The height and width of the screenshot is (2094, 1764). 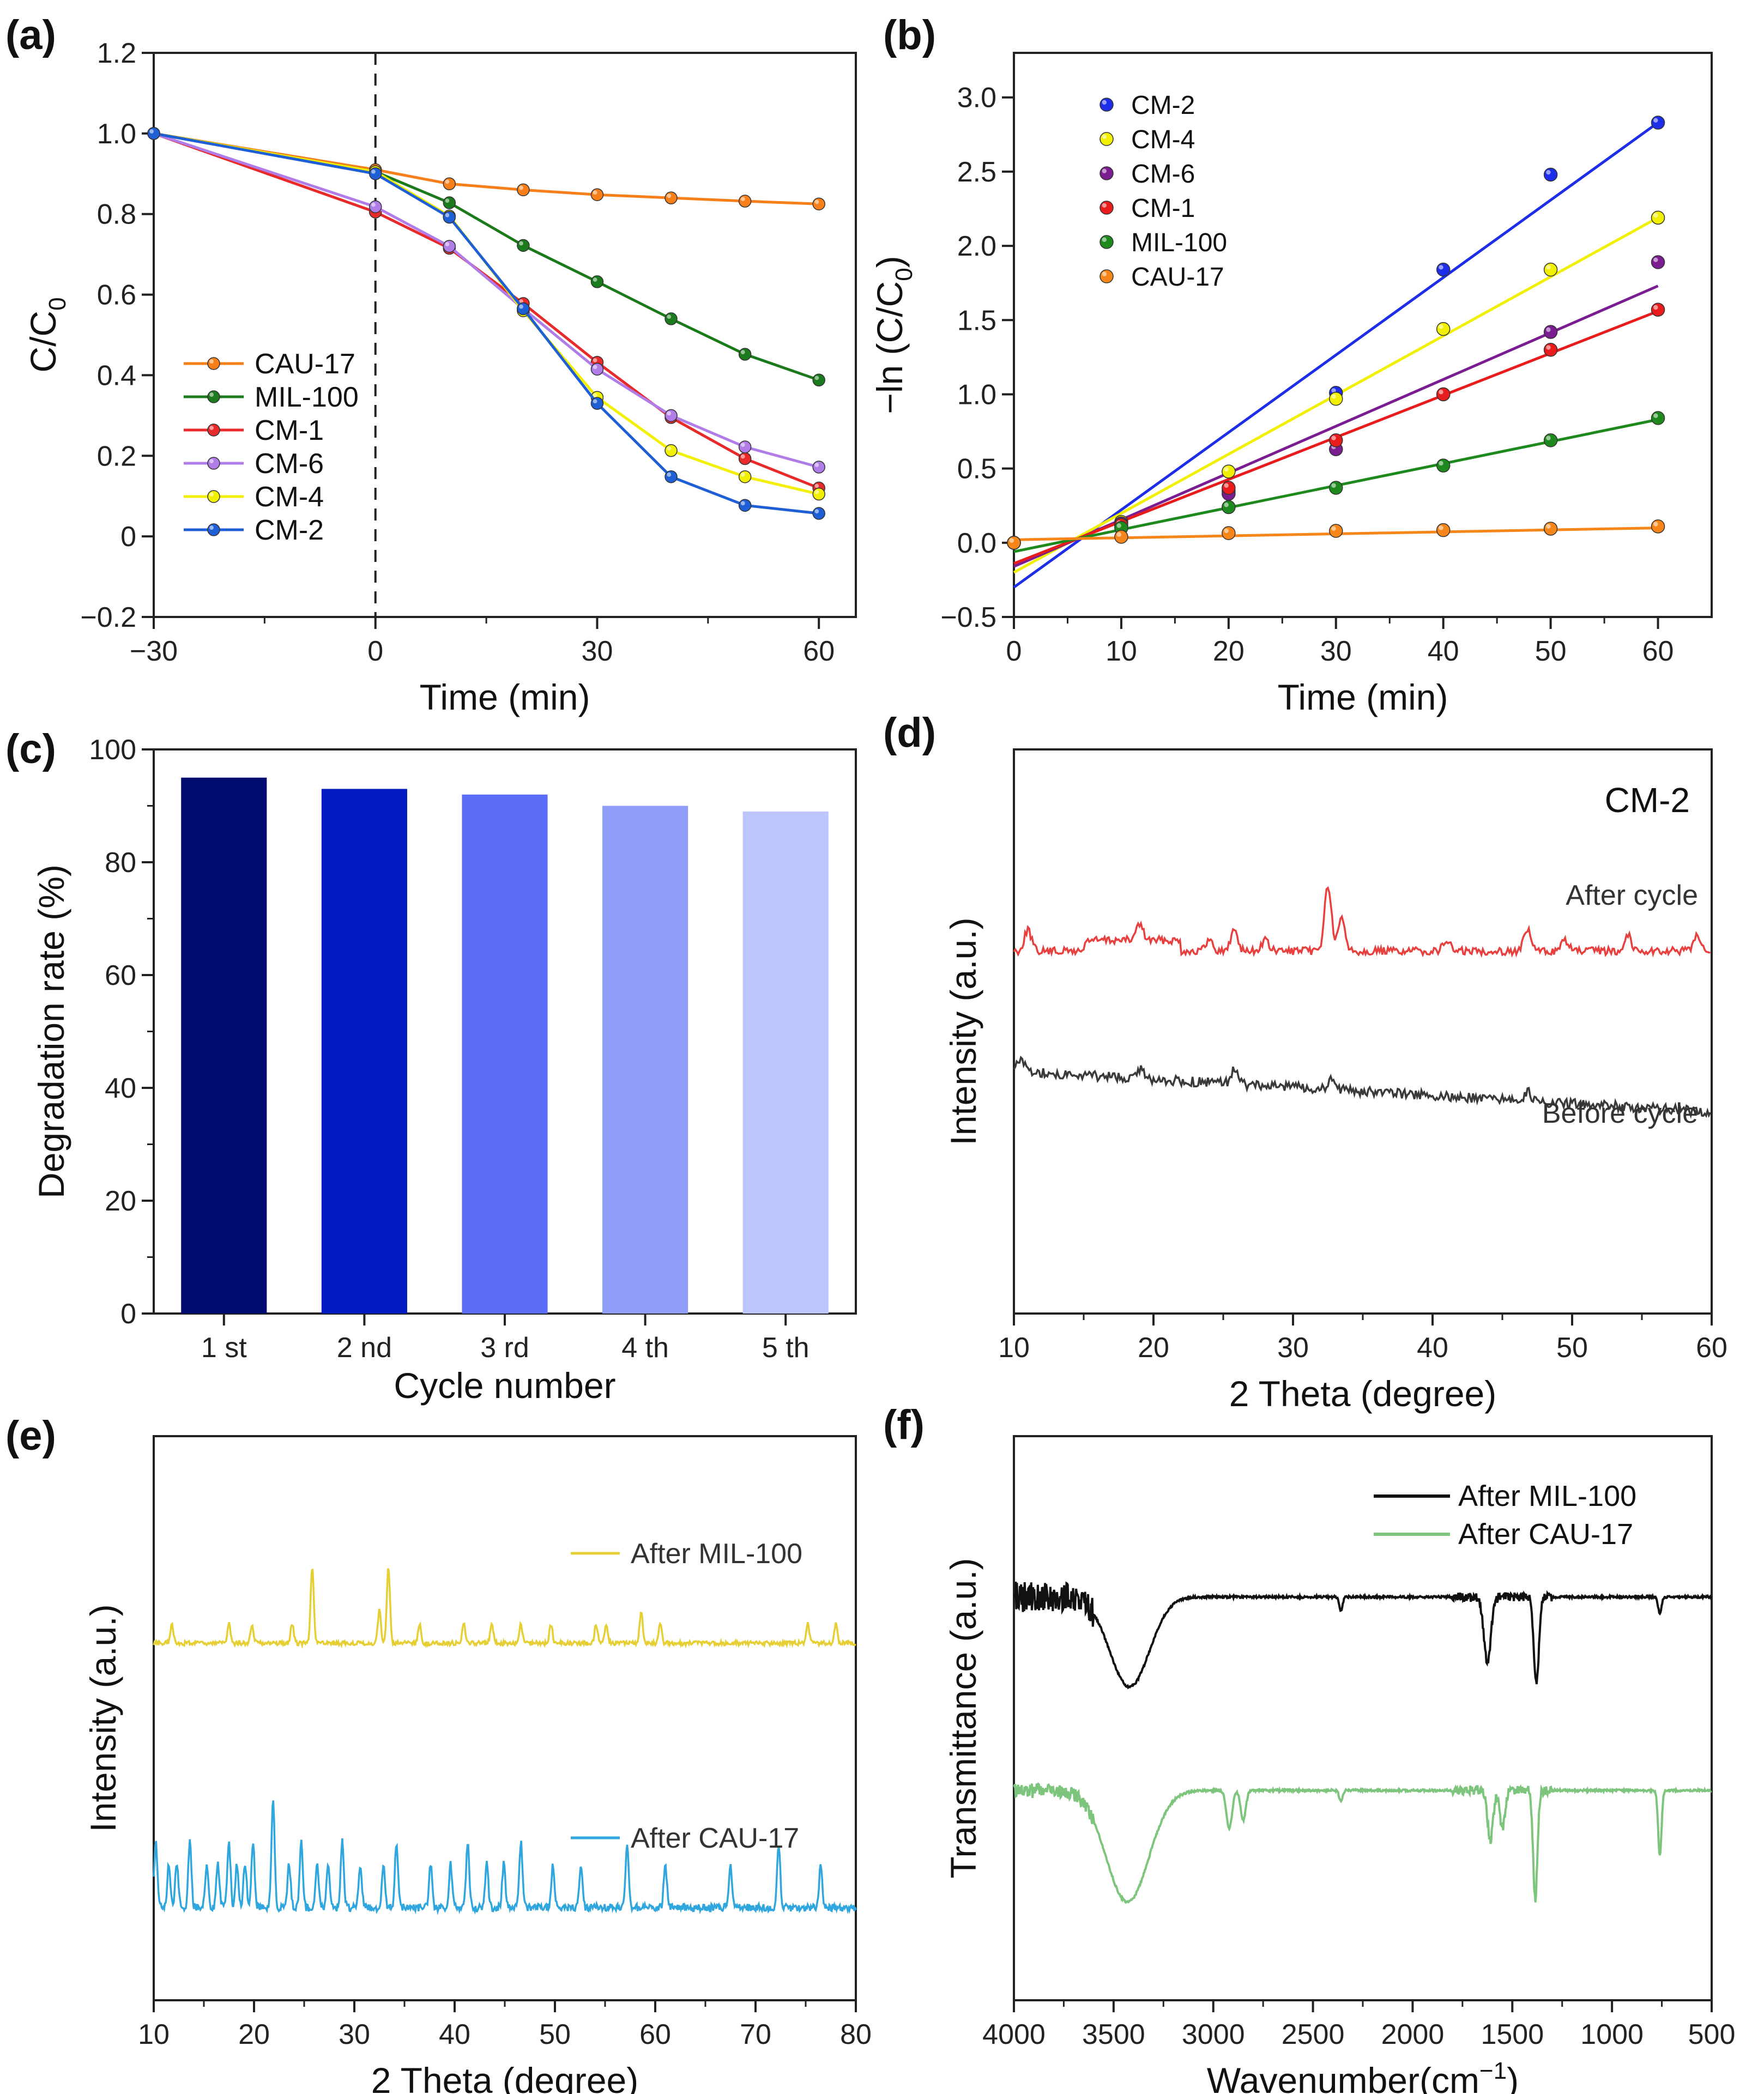 I want to click on legend-label-after-cau-17: After CAU-17, so click(x=1545, y=1534).